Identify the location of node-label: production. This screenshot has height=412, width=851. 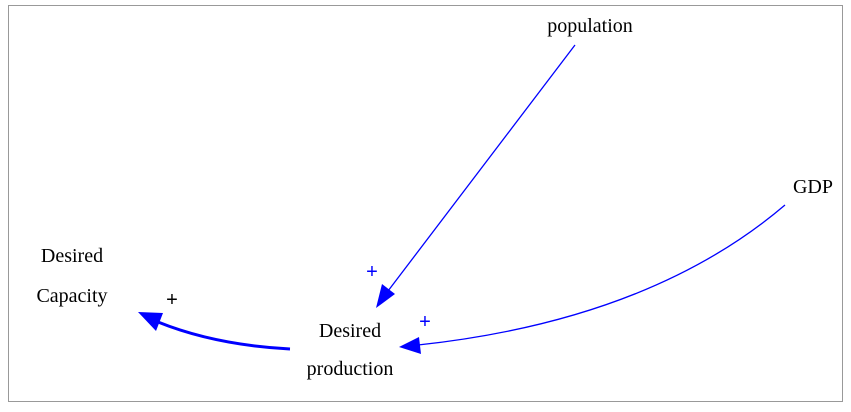
(350, 369).